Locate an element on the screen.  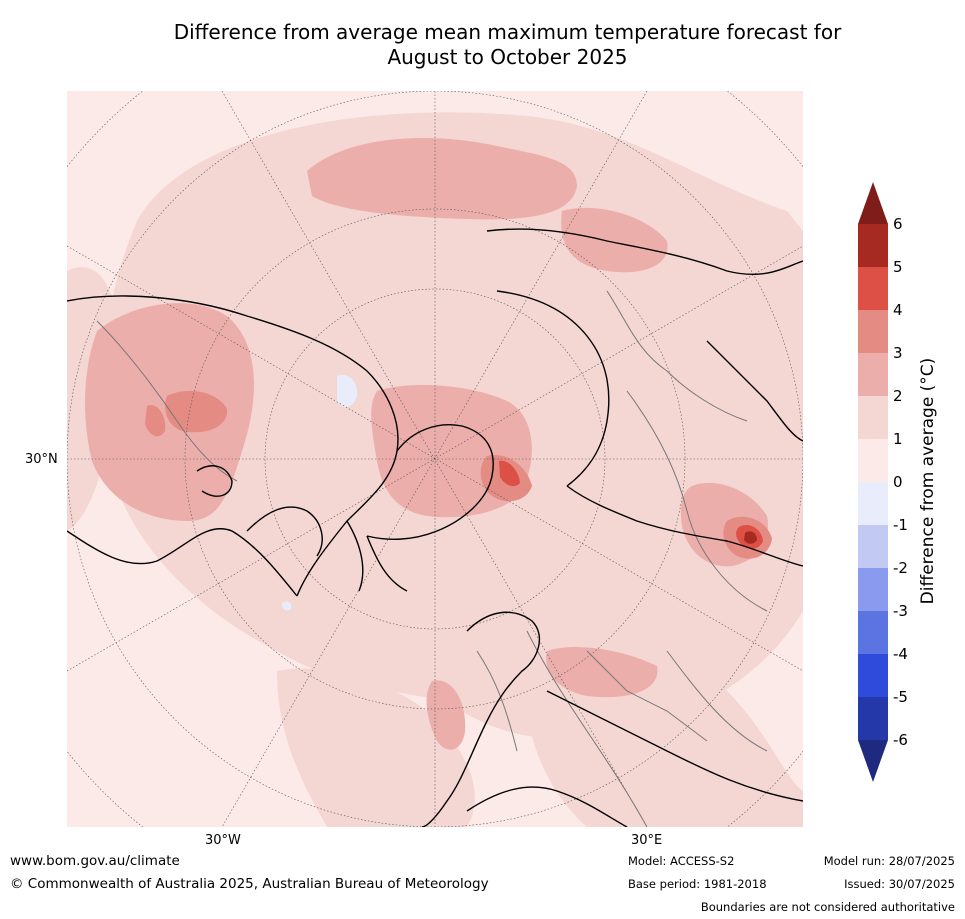
model-name: Model: ACCESS-S2 is located at coordinates (681, 861).